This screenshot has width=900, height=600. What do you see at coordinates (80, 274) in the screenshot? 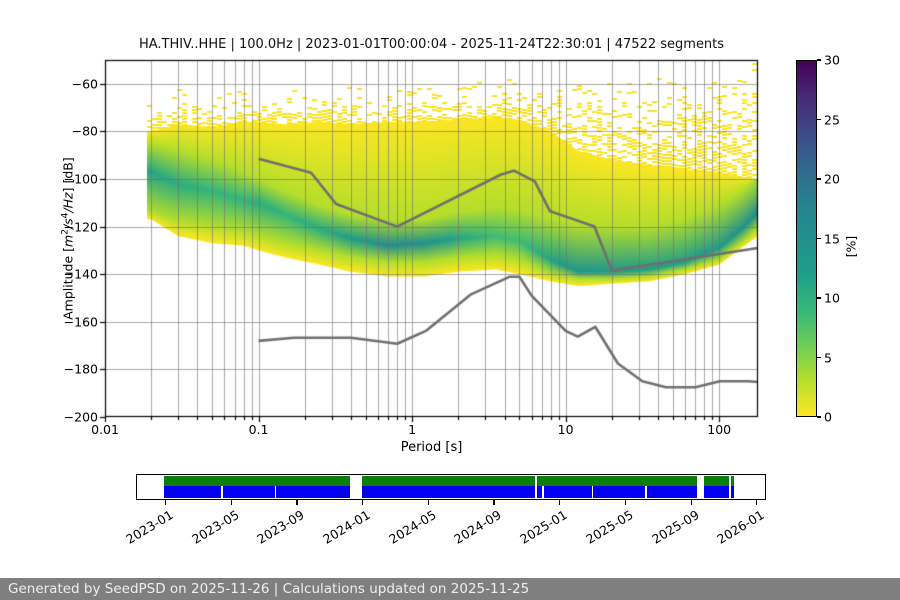
I see `y-tick-label: −140` at bounding box center [80, 274].